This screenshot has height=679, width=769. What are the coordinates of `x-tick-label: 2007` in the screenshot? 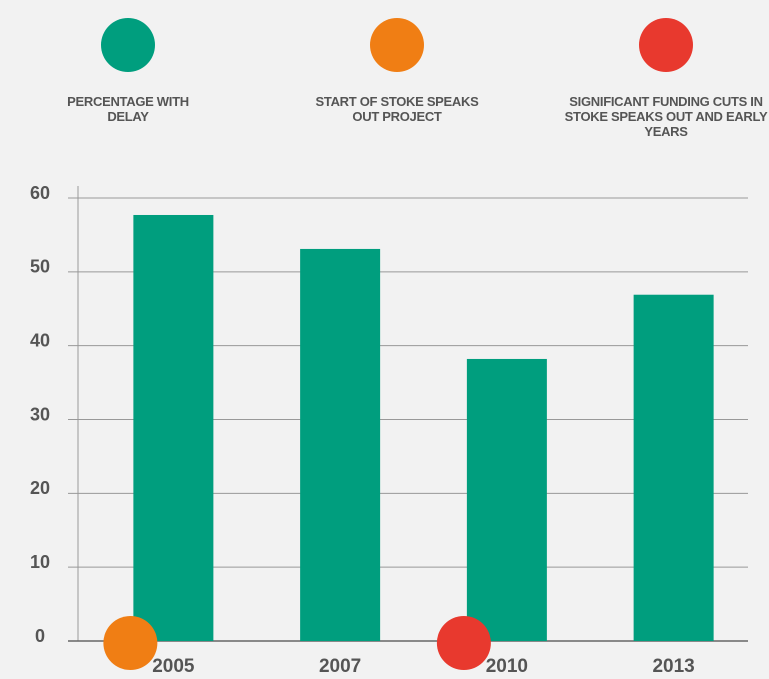 It's located at (340, 666).